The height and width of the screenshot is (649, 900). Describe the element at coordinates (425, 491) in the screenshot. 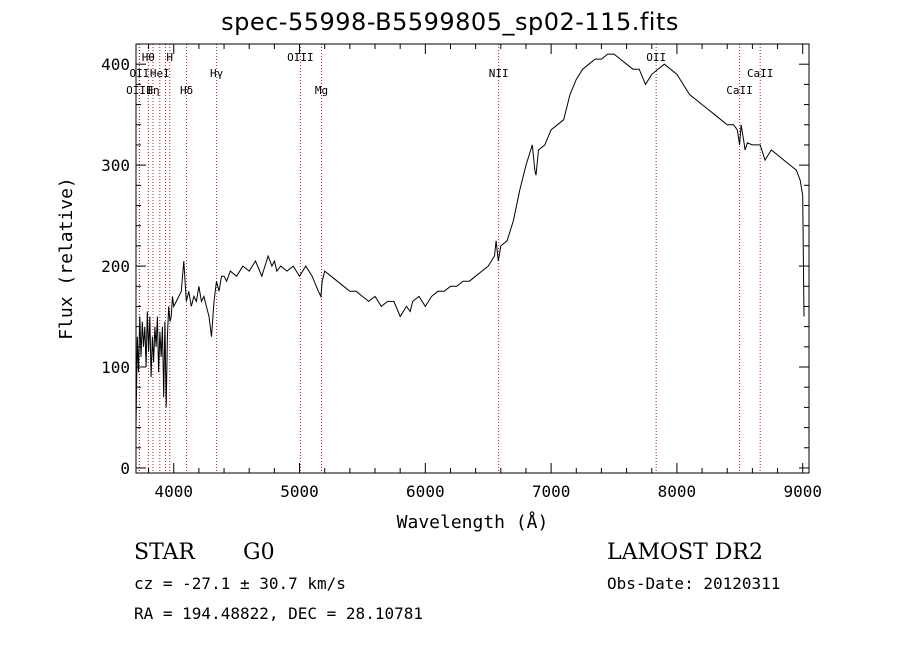

I see `x-tick-label: 6000` at that location.